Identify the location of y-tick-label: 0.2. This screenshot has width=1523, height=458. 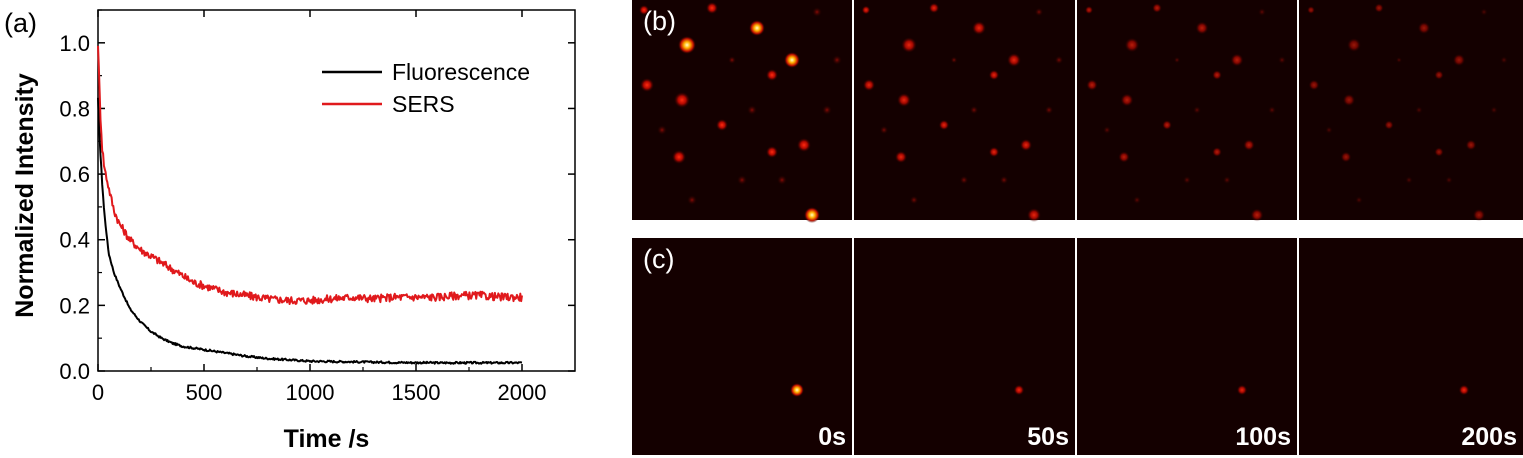
(74, 305).